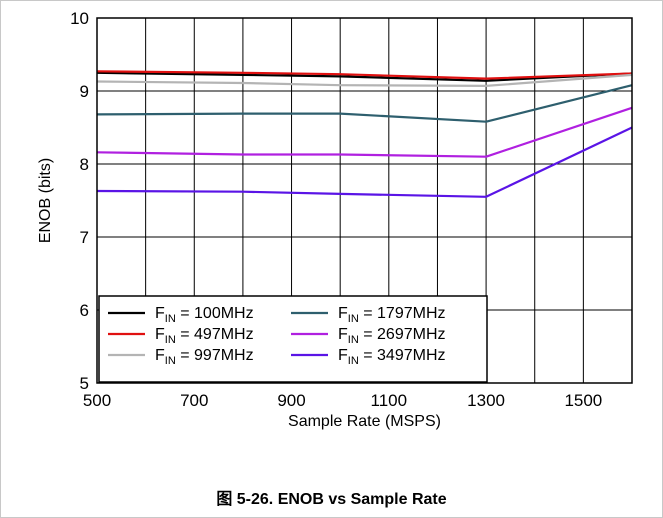  What do you see at coordinates (204, 336) in the screenshot?
I see `legend-entry: FIN = 497MHz` at bounding box center [204, 336].